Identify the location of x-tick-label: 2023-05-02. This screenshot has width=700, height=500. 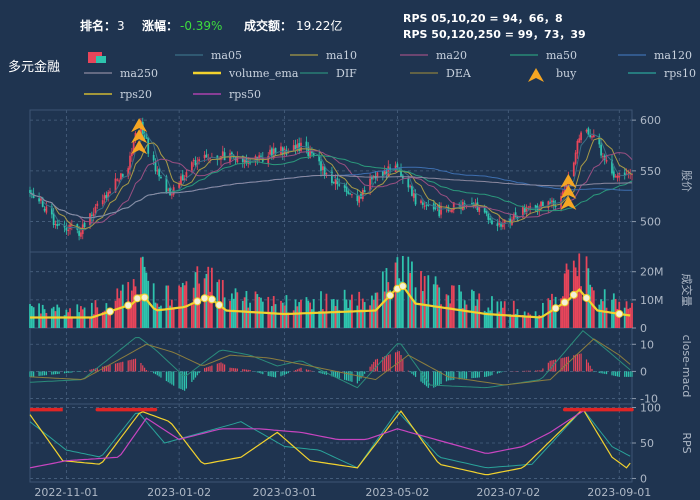
(397, 492).